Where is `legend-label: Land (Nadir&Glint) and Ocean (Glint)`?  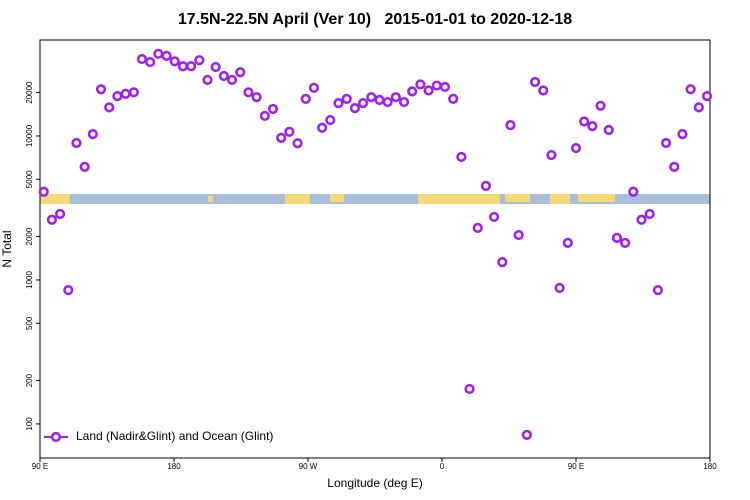 legend-label: Land (Nadir&Glint) and Ocean (Glint) is located at coordinates (174, 436).